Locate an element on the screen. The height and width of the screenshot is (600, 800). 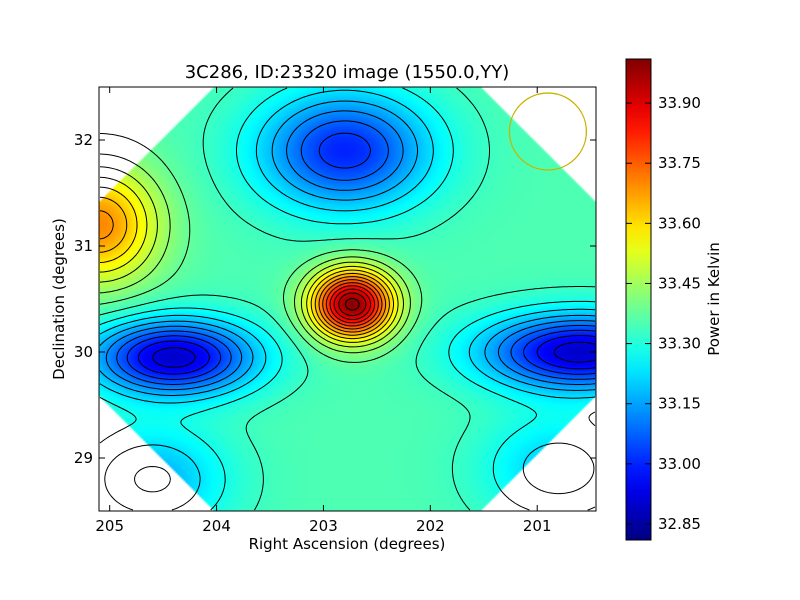
colorbar-tick-label: 32.85 is located at coordinates (679, 524).